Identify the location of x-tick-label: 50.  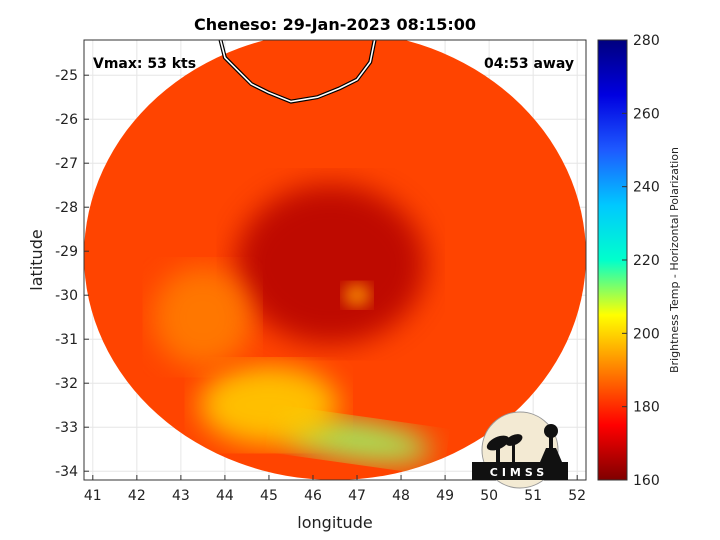
(489, 496).